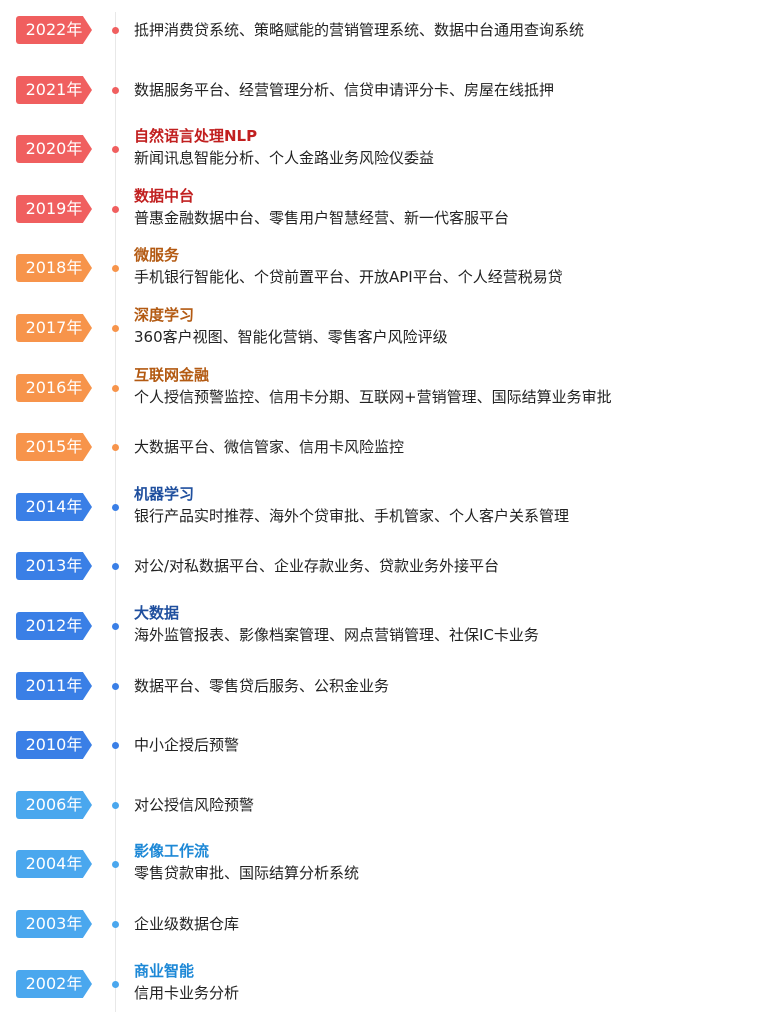 Image resolution: width=770 pixels, height=1024 pixels. What do you see at coordinates (54, 924) in the screenshot?
I see `year-badge: 2003年` at bounding box center [54, 924].